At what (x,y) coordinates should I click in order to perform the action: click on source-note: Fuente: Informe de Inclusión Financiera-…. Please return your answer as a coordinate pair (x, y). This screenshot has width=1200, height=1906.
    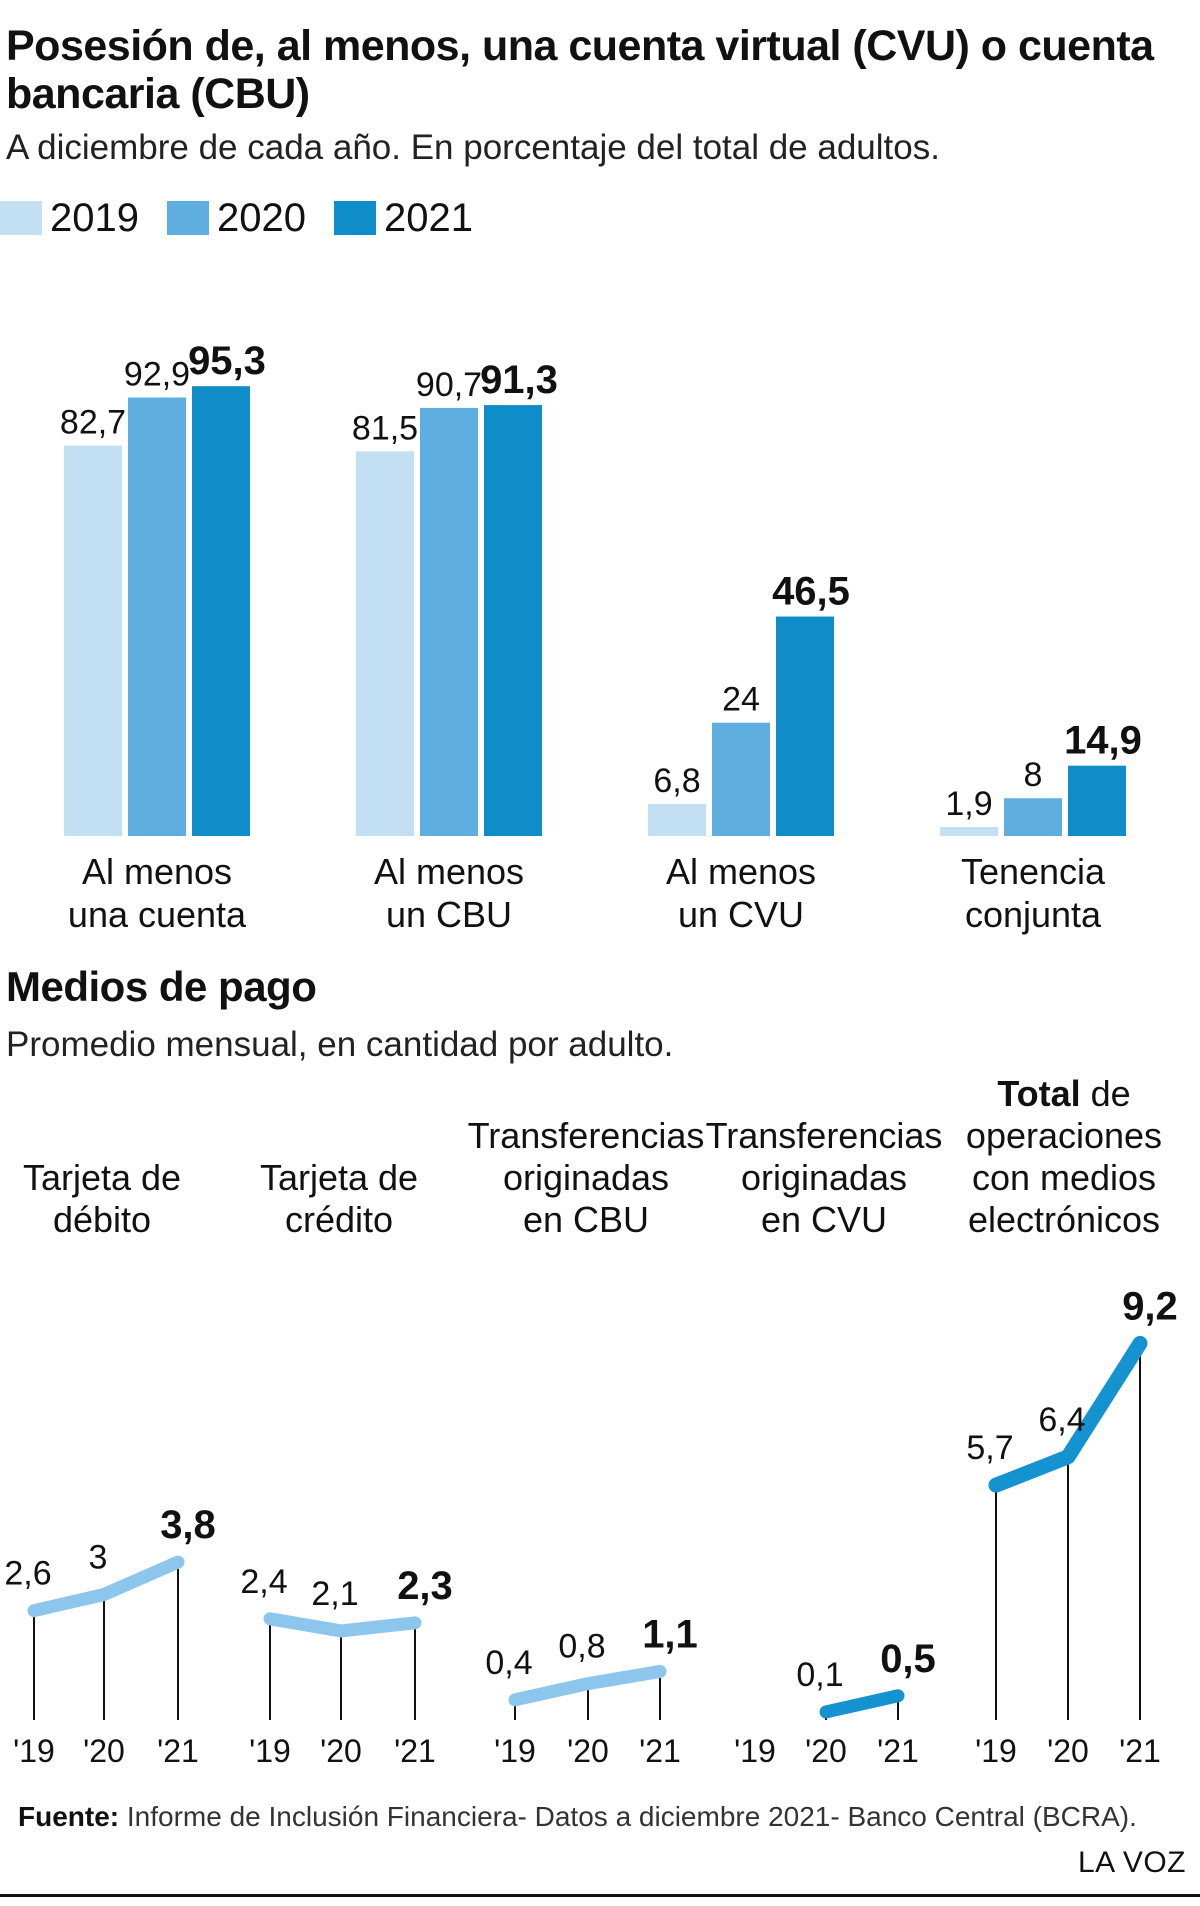
    Looking at the image, I should click on (577, 1817).